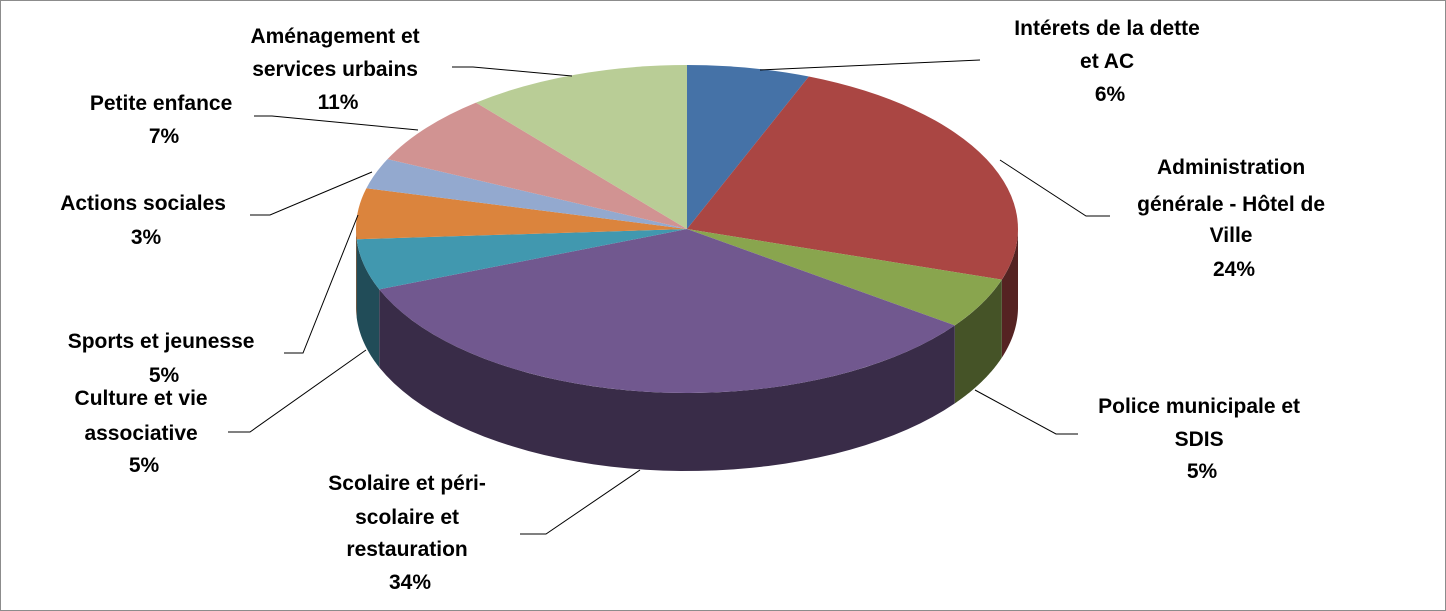 The width and height of the screenshot is (1446, 611). Describe the element at coordinates (1054, 188) in the screenshot. I see `leader-administration` at that location.